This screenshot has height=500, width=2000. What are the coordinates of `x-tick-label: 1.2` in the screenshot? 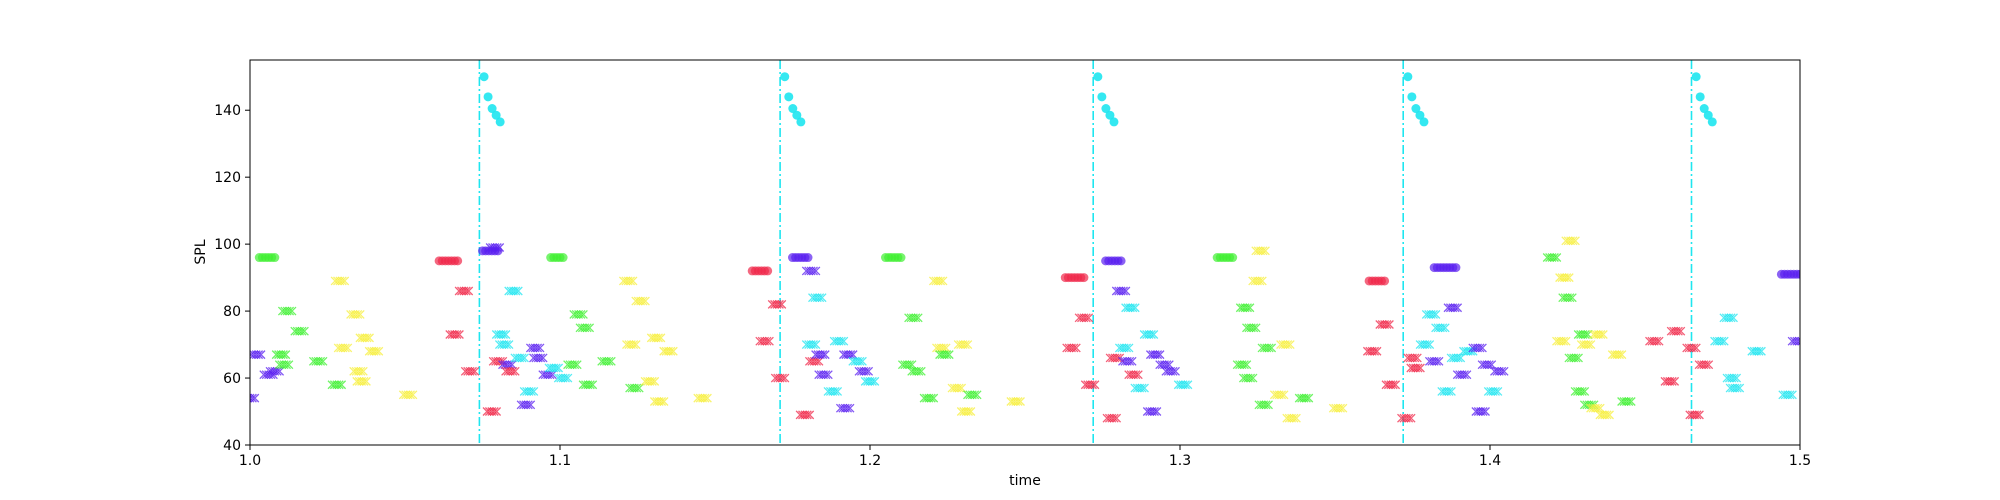 It's located at (870, 461).